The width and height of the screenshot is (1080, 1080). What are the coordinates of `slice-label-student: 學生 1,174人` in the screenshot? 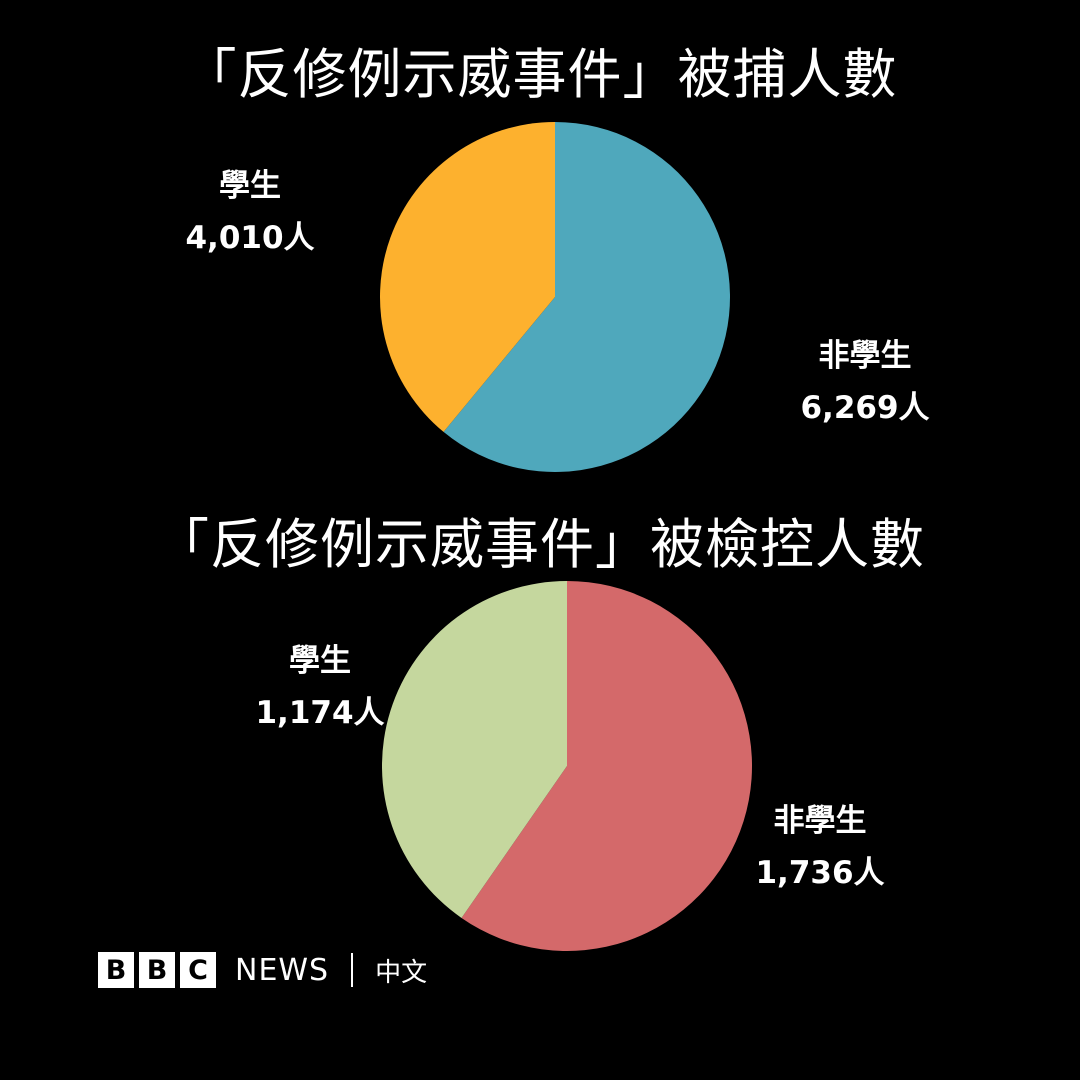 It's located at (320, 687).